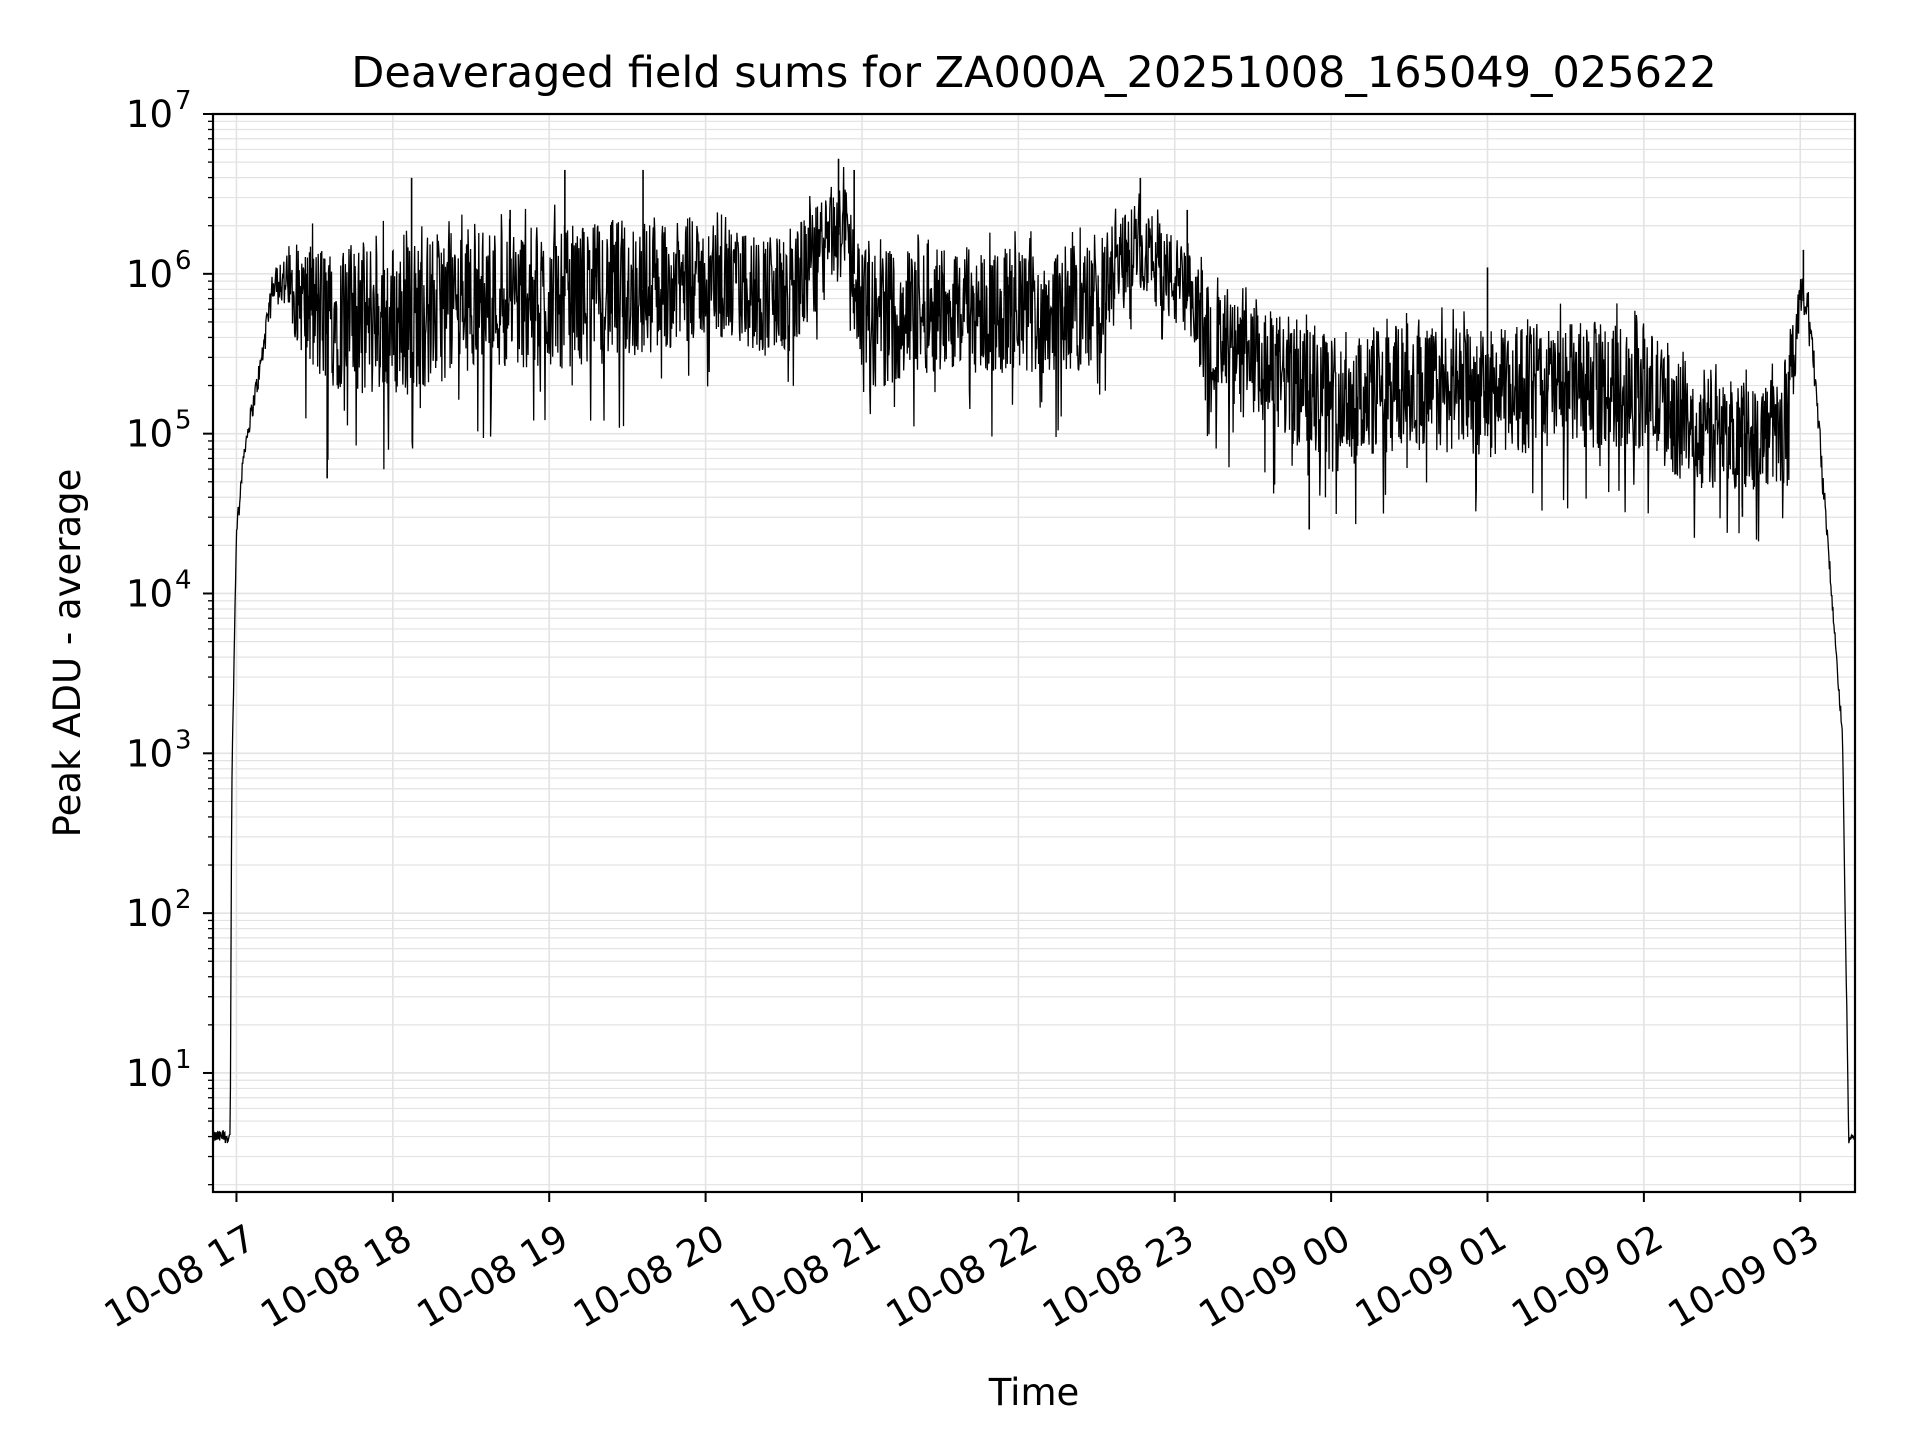 The image size is (1920, 1440). Describe the element at coordinates (67, 653) in the screenshot. I see `y-axis-label: Peak ADU - average` at that location.